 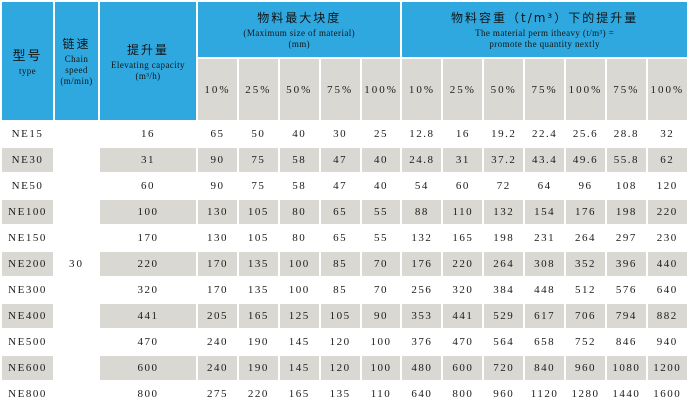 What do you see at coordinates (666, 160) in the screenshot?
I see `density-capacity-cell-6: 62` at bounding box center [666, 160].